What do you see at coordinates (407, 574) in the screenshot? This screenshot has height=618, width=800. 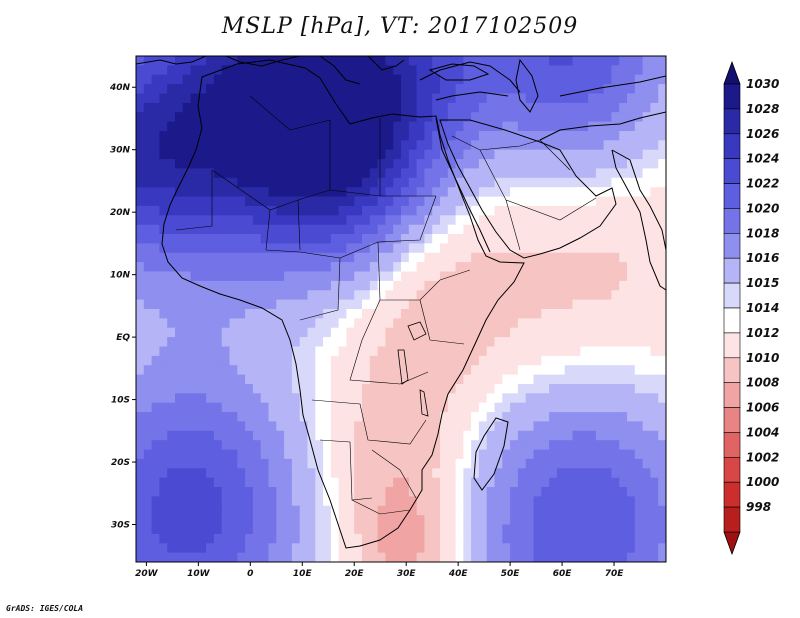 I see `x-tick-label: 30E` at bounding box center [407, 574].